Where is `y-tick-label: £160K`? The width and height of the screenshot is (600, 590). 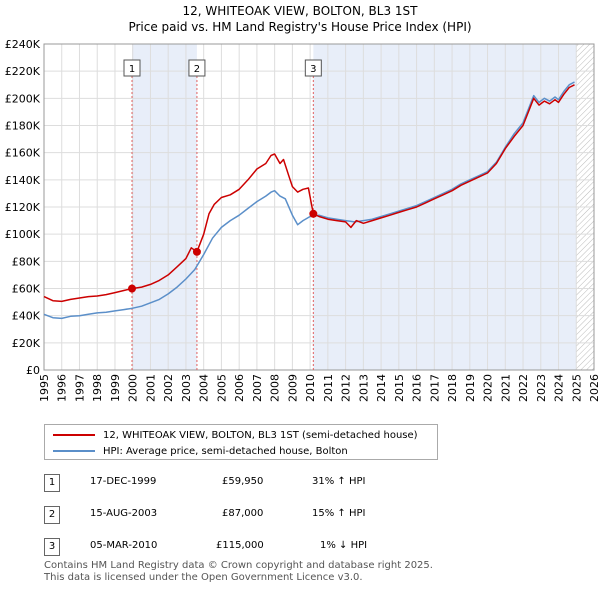
y-tick-label: £160K is located at coordinates (23, 153).